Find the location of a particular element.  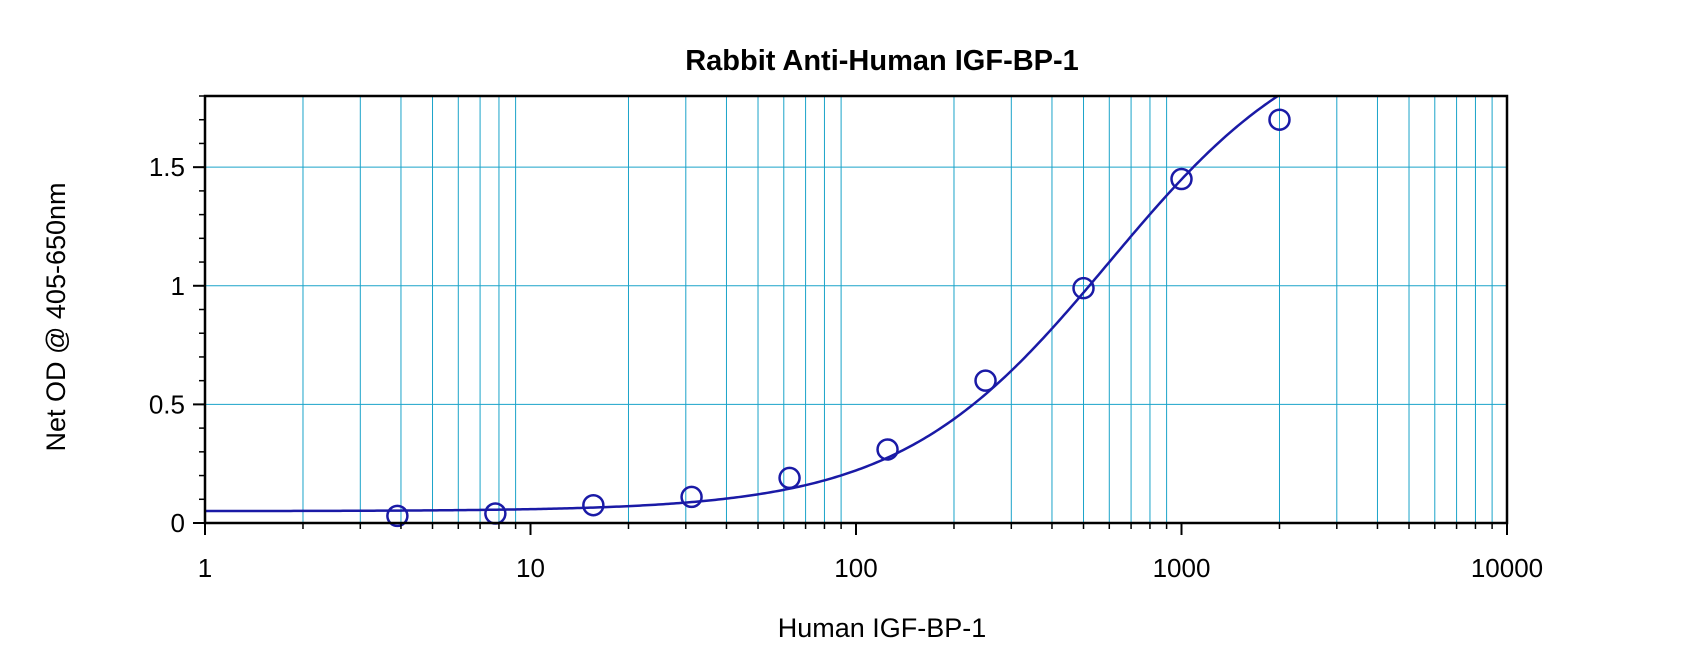

y-tick-label: 0.5 is located at coordinates (167, 404).